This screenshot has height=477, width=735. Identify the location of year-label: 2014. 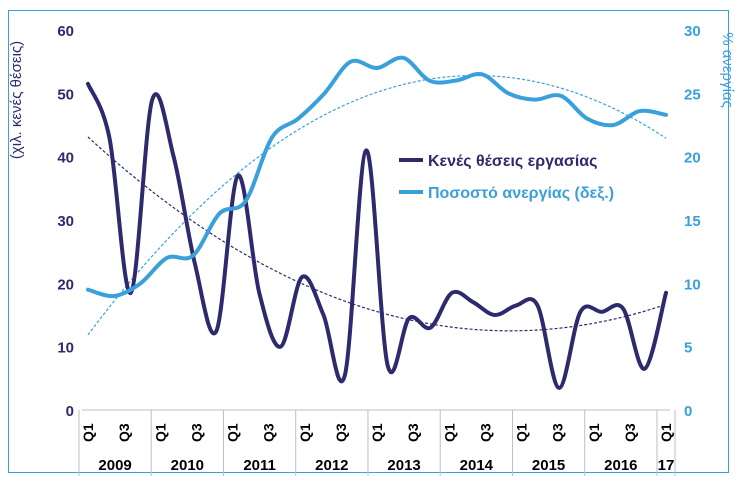
(477, 465).